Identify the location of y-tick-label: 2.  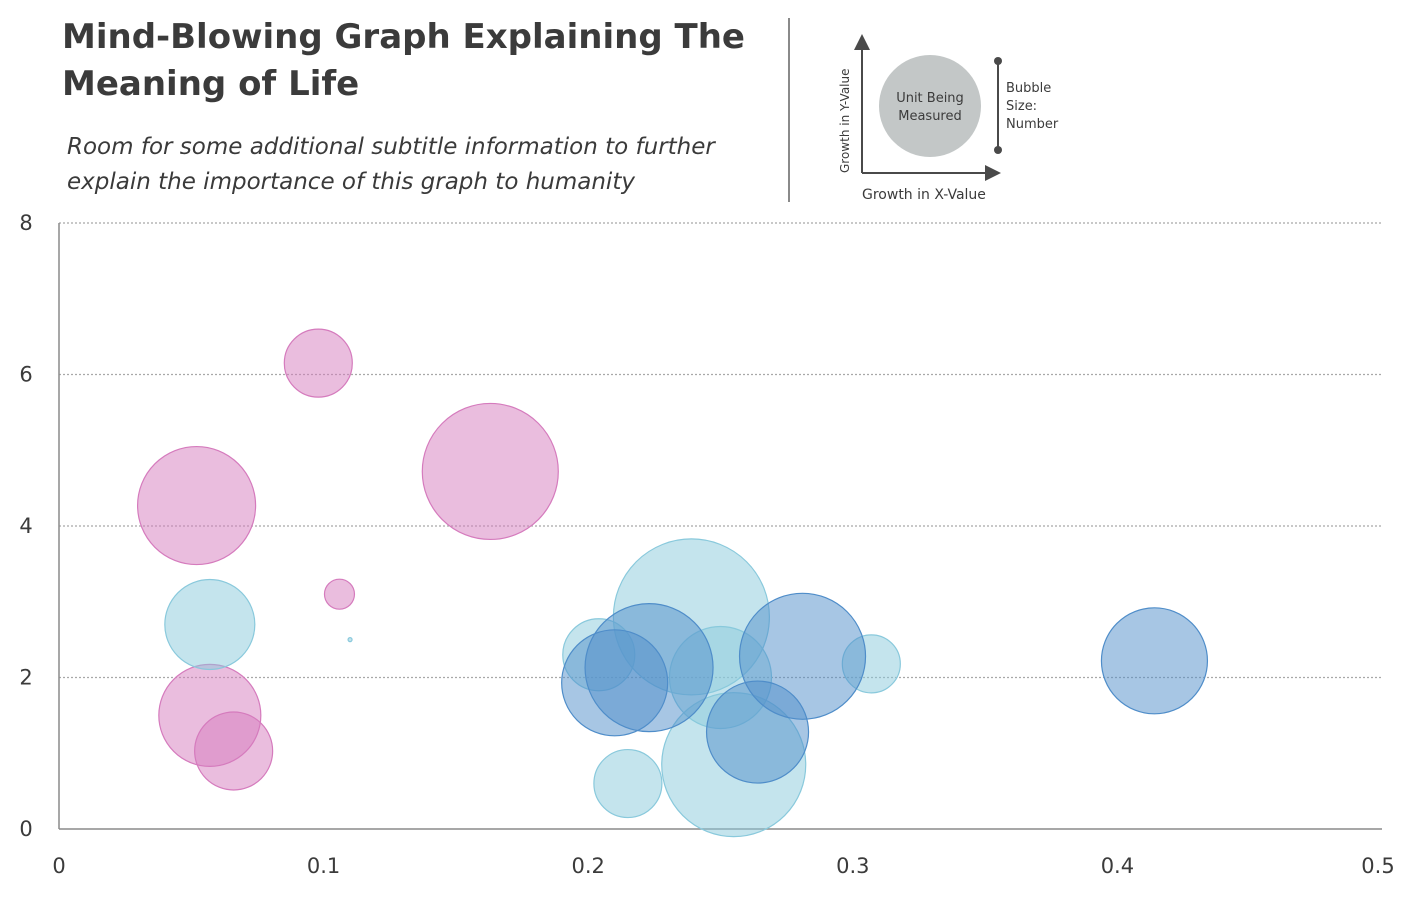
(25, 678).